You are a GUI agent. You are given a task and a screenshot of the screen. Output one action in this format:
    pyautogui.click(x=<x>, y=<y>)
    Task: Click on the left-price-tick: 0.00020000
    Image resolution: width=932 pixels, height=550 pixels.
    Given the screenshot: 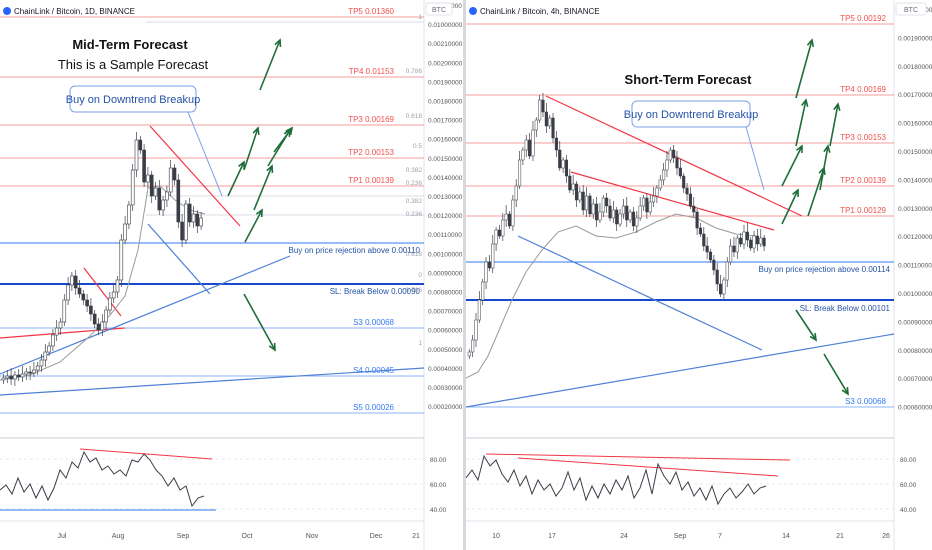 What is the action you would take?
    pyautogui.click(x=445, y=407)
    